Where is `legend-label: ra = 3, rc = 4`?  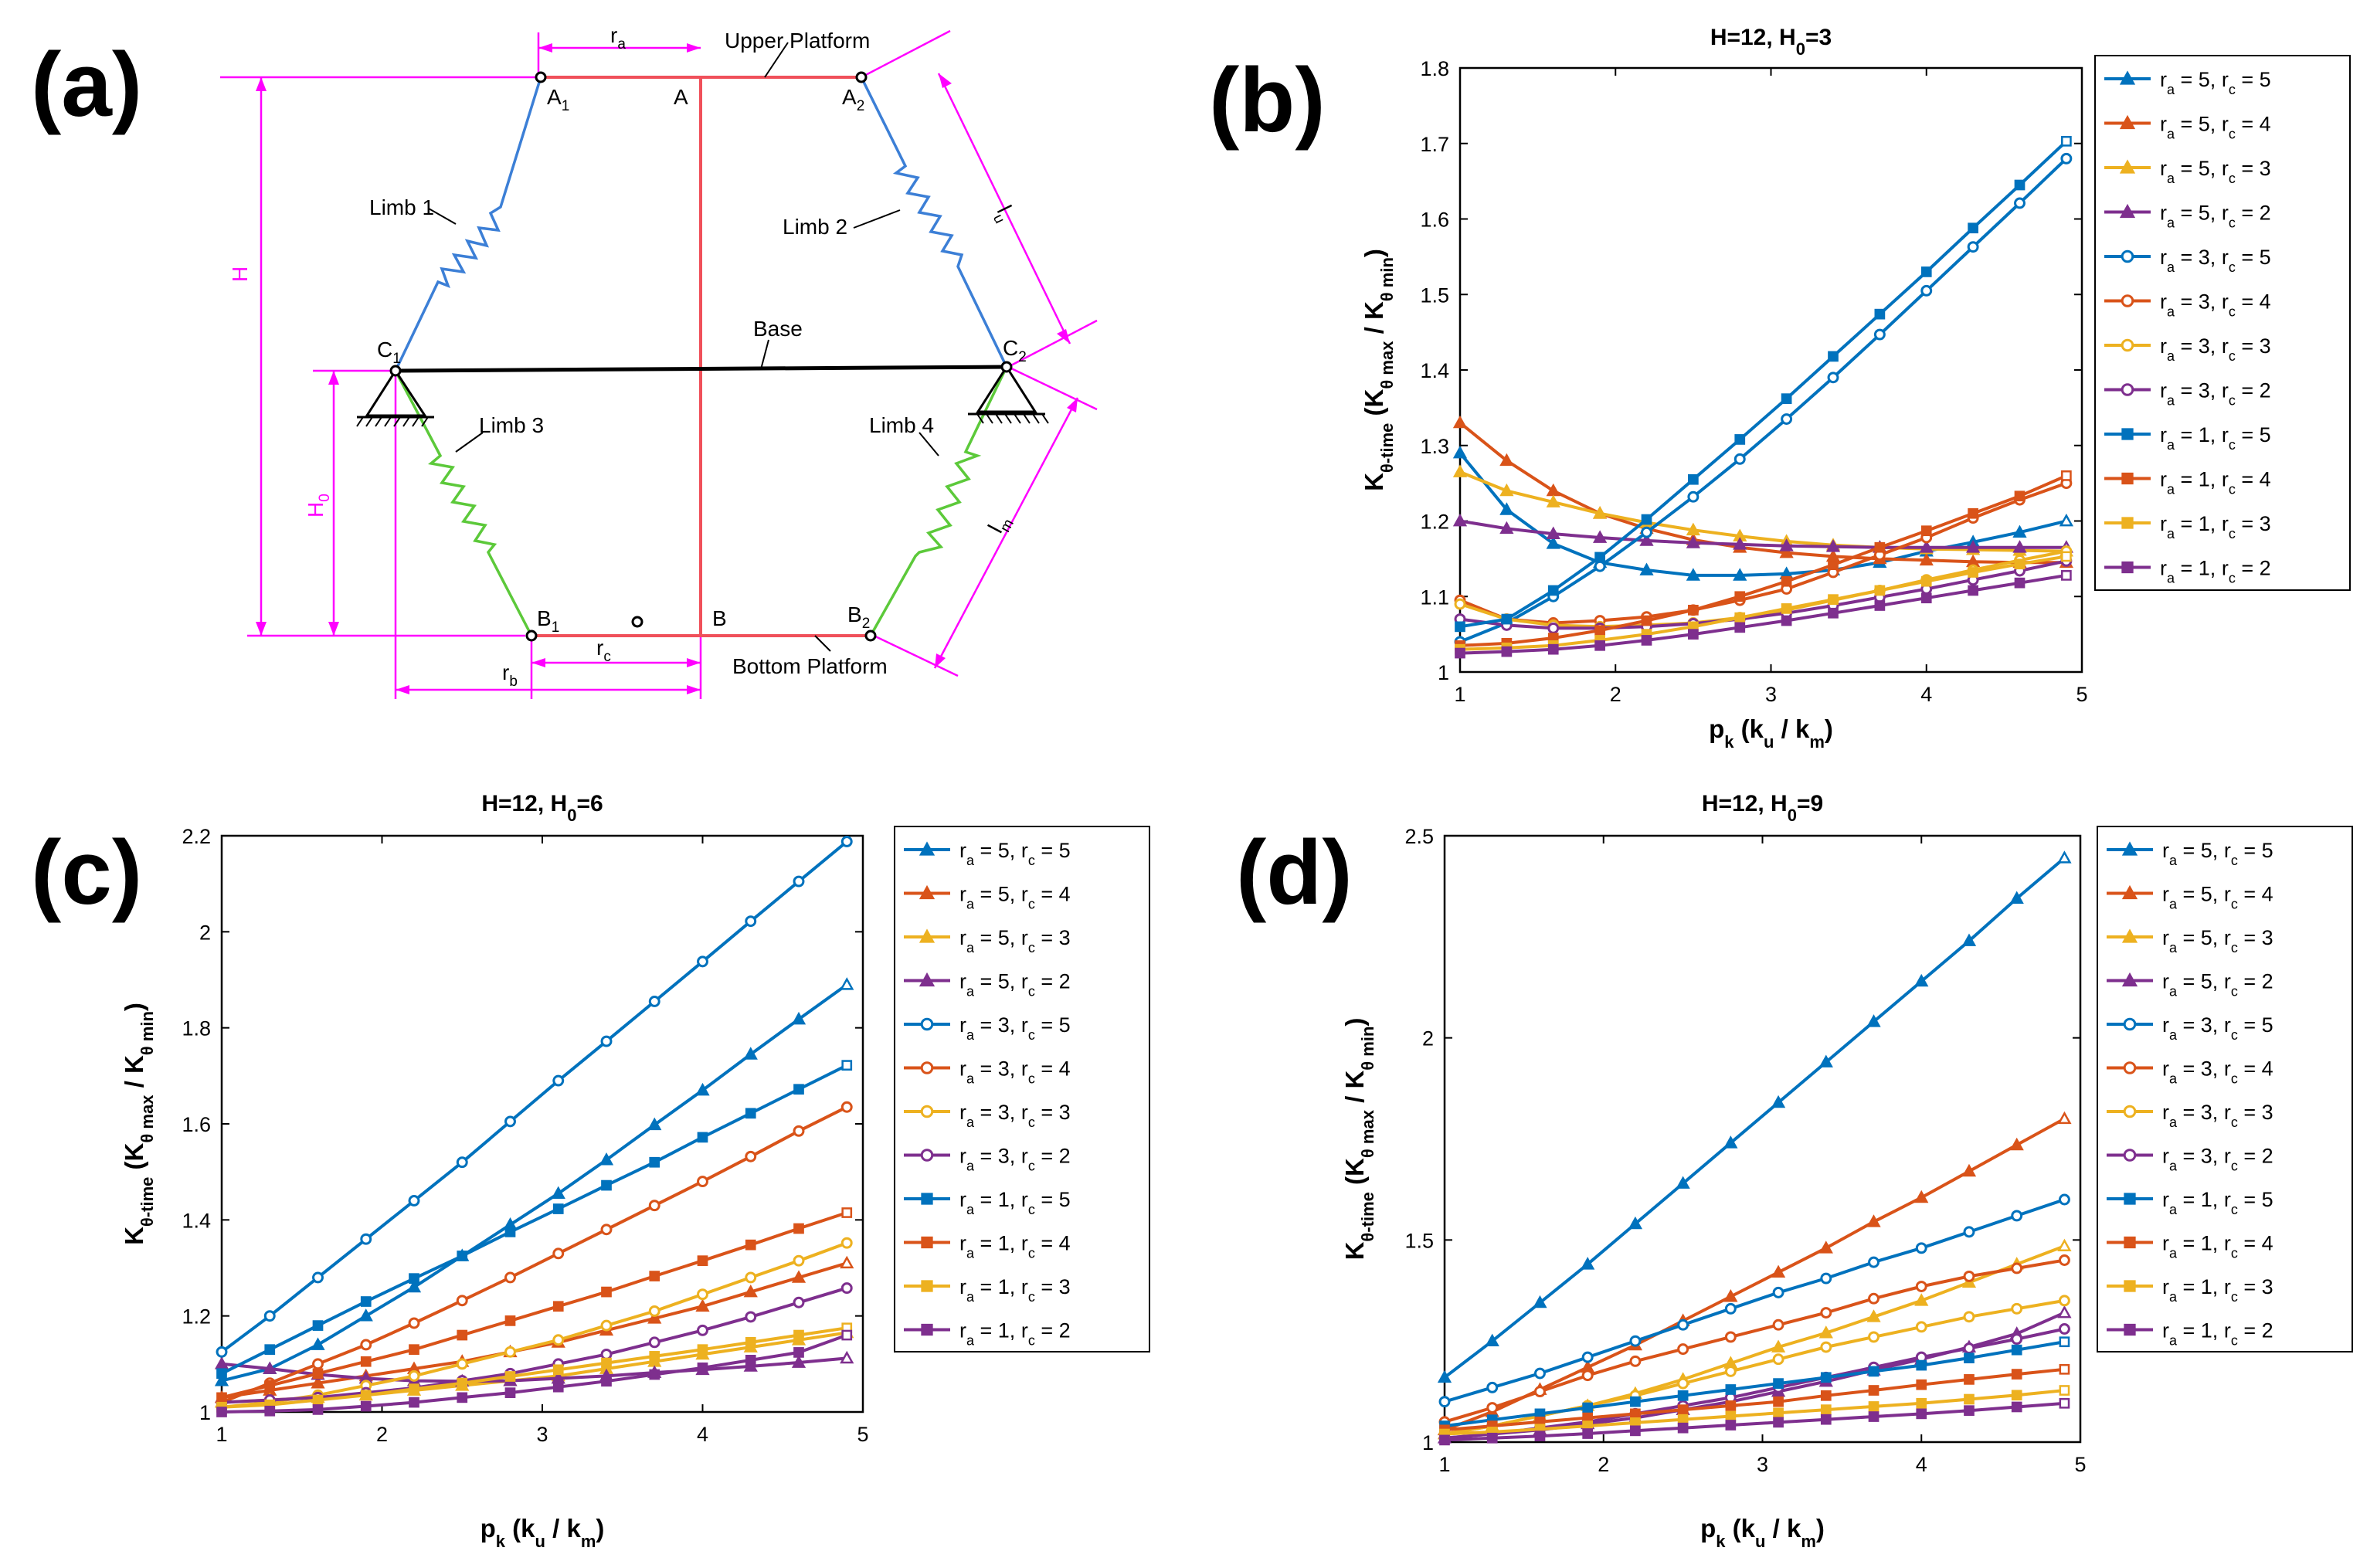
legend-label: ra = 3, rc = 4 is located at coordinates (2217, 1072).